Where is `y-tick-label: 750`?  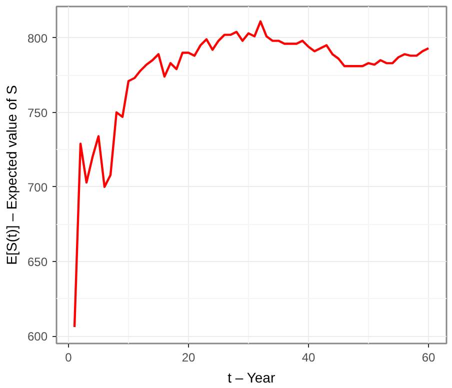 y-tick-label: 750 is located at coordinates (37, 113).